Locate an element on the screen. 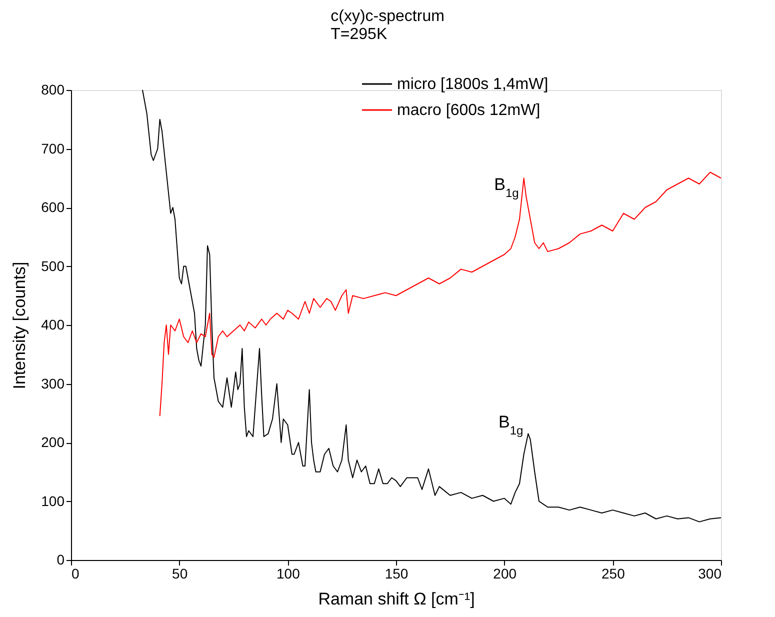  y-tick-label: 0 is located at coordinates (60, 560).